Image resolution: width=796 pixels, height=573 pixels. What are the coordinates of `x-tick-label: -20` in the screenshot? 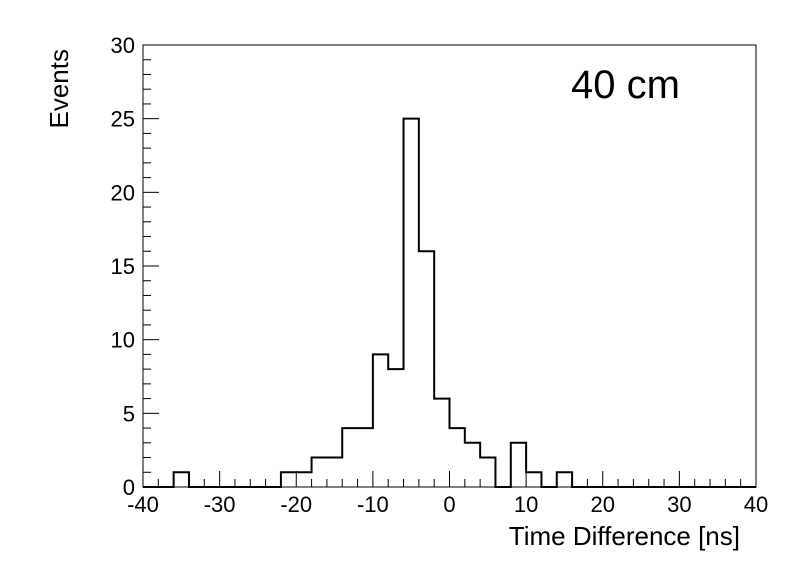 It's located at (296, 504).